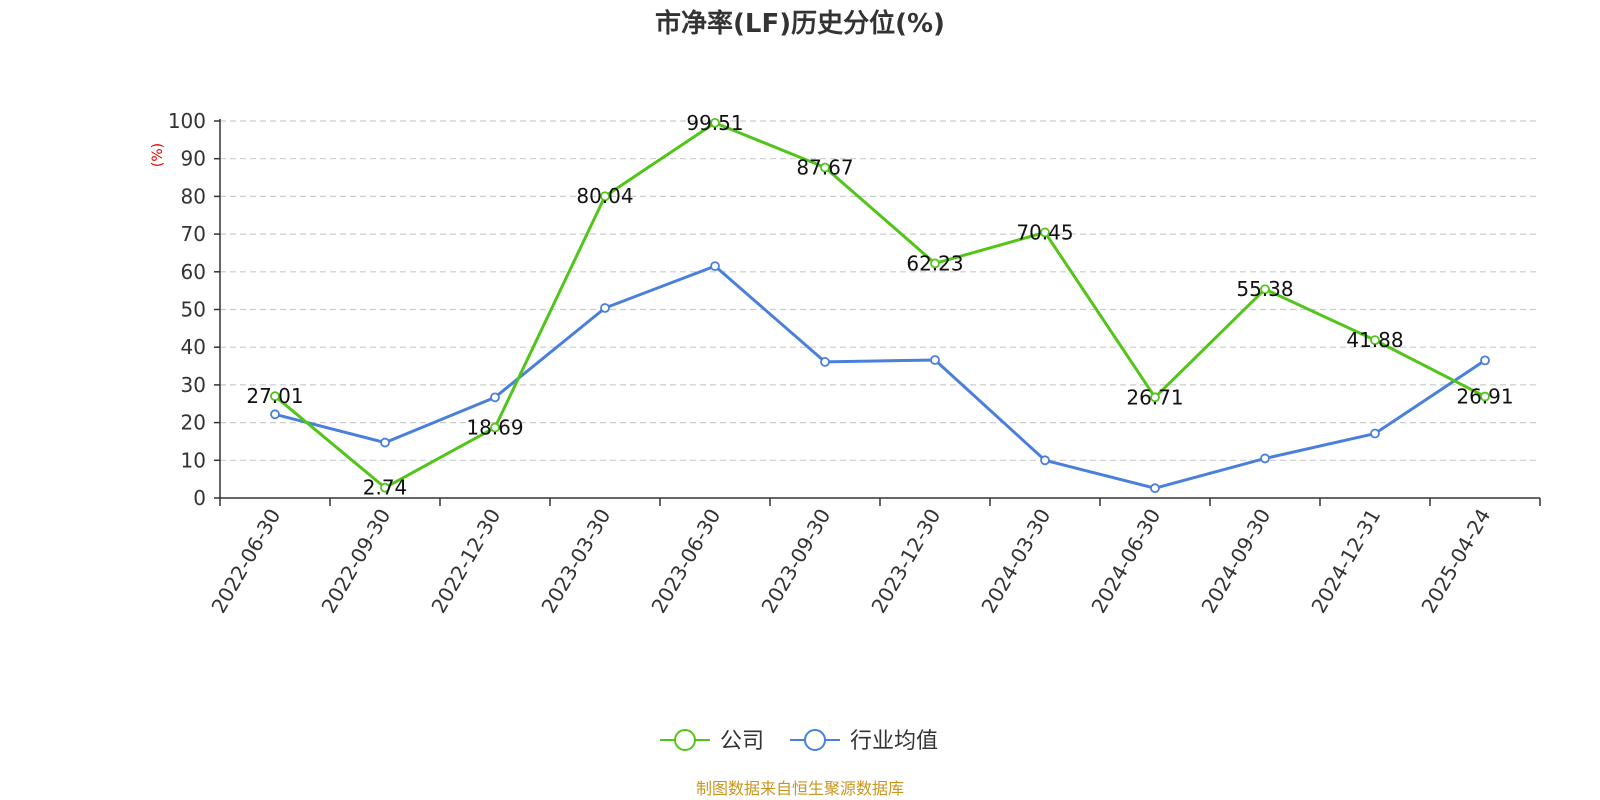  Describe the element at coordinates (193, 196) in the screenshot. I see `y-tick-label: 80` at that location.